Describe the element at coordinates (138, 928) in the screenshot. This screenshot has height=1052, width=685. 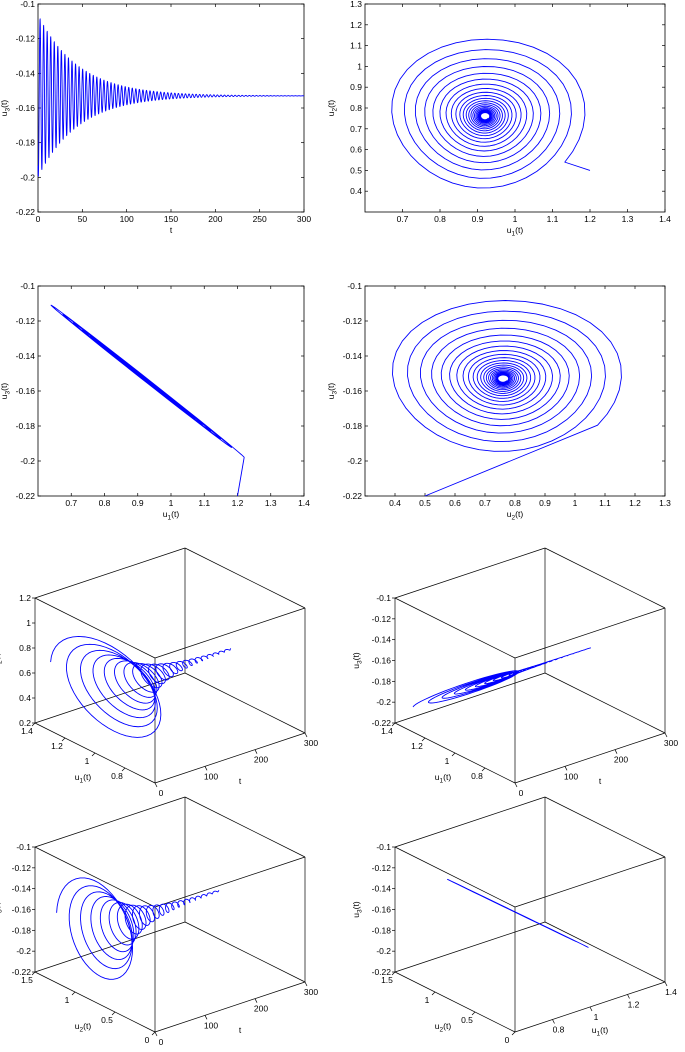
I see `trajectory-line` at that location.